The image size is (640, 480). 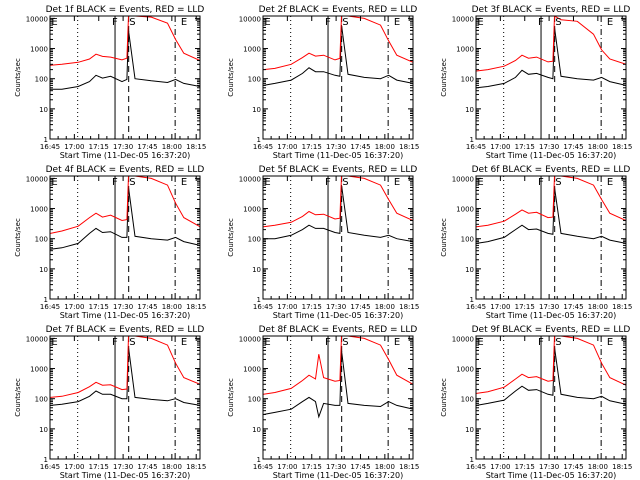 I want to click on panel-title: Det 6f BLACK = Events, RED = LLD, so click(x=551, y=170).